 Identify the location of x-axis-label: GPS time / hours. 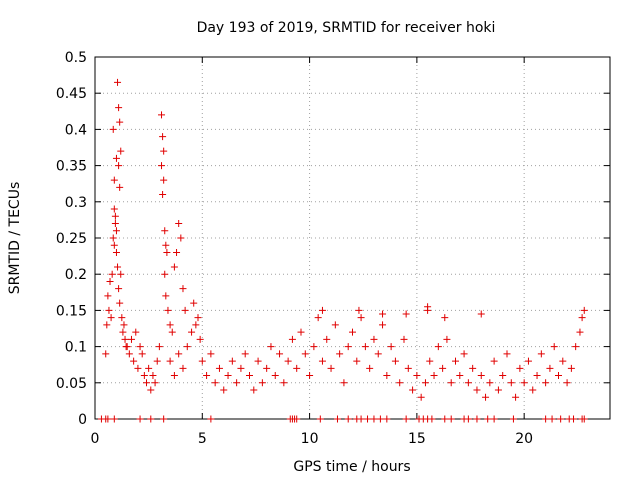
(351, 467).